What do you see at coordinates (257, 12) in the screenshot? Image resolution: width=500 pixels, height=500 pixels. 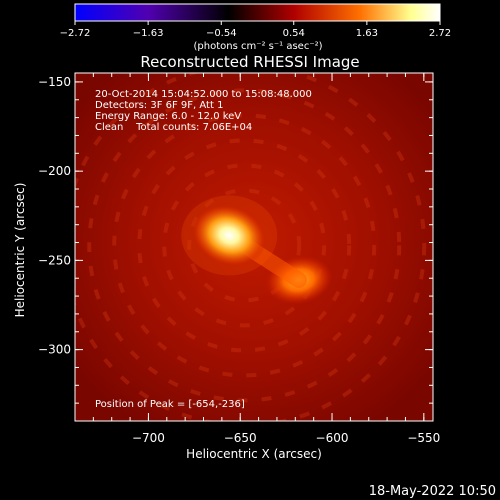 I see `colorbar` at bounding box center [257, 12].